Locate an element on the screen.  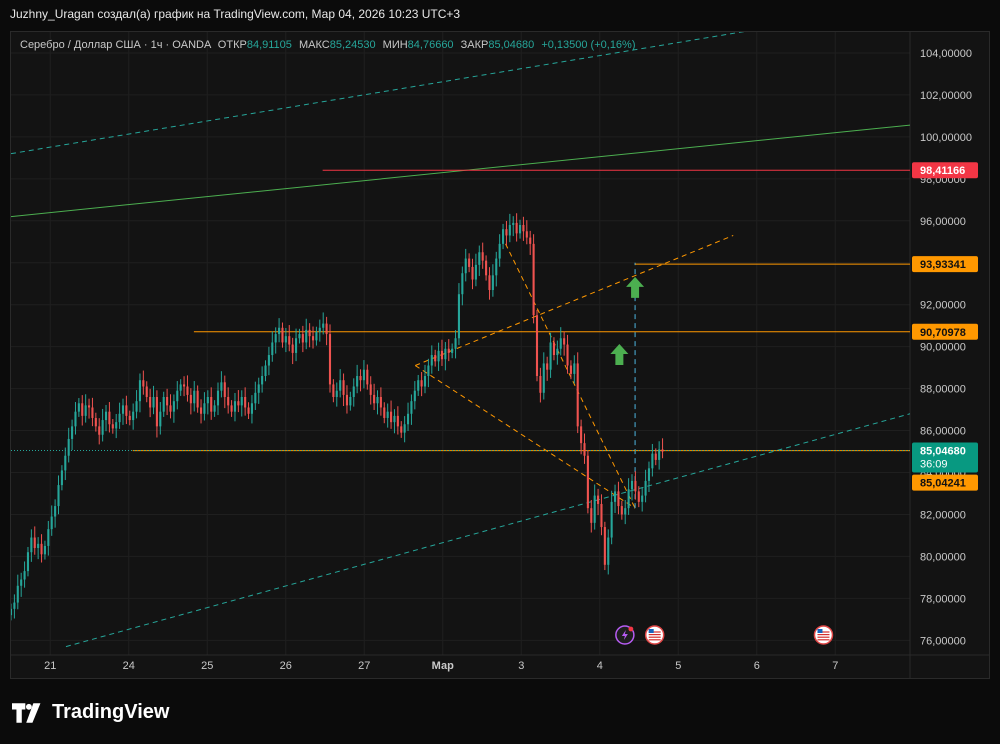
change-value: +0,13500 (+0,16%) is located at coordinates (588, 45).